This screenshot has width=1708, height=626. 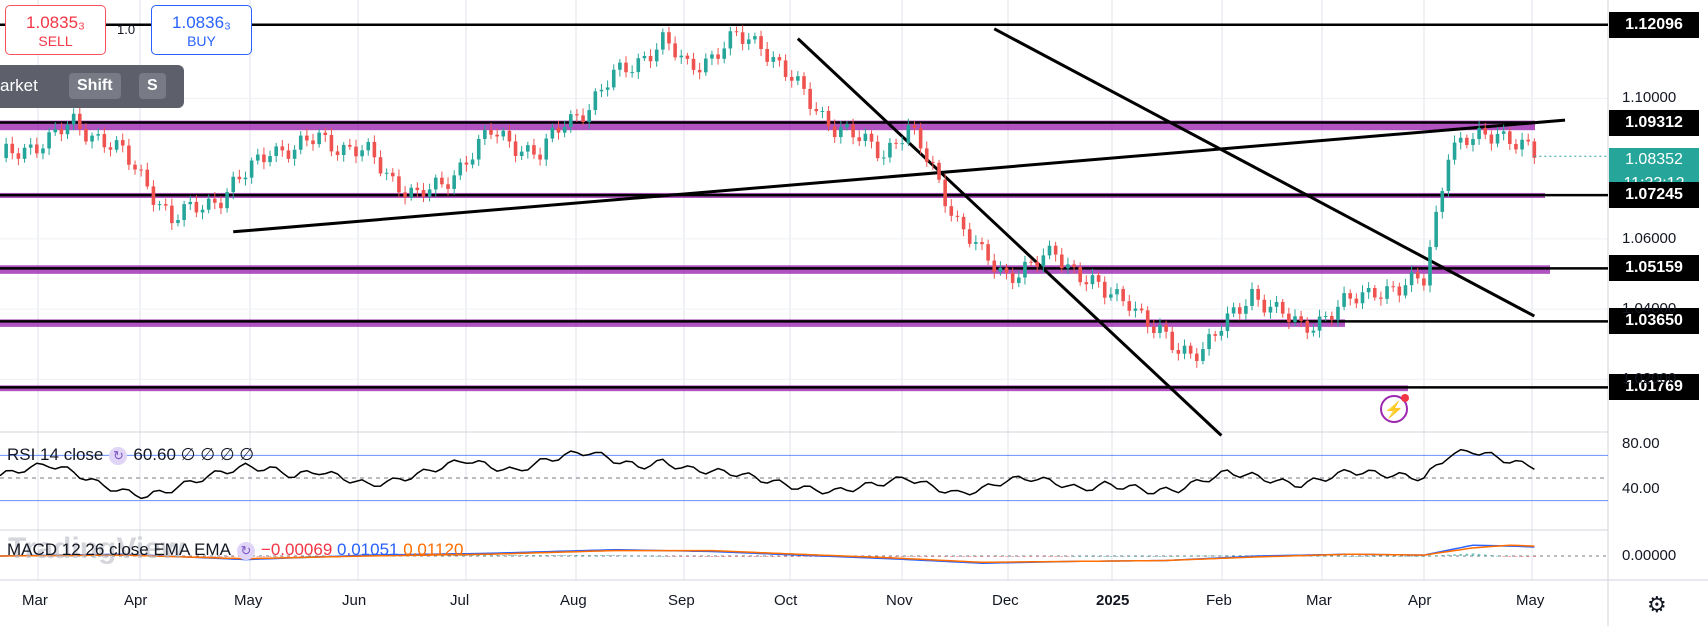 What do you see at coordinates (130, 455) in the screenshot?
I see `rsi-legend: RSI 14 close ↻ 60.60 ∅ ∅ ∅ ∅` at bounding box center [130, 455].